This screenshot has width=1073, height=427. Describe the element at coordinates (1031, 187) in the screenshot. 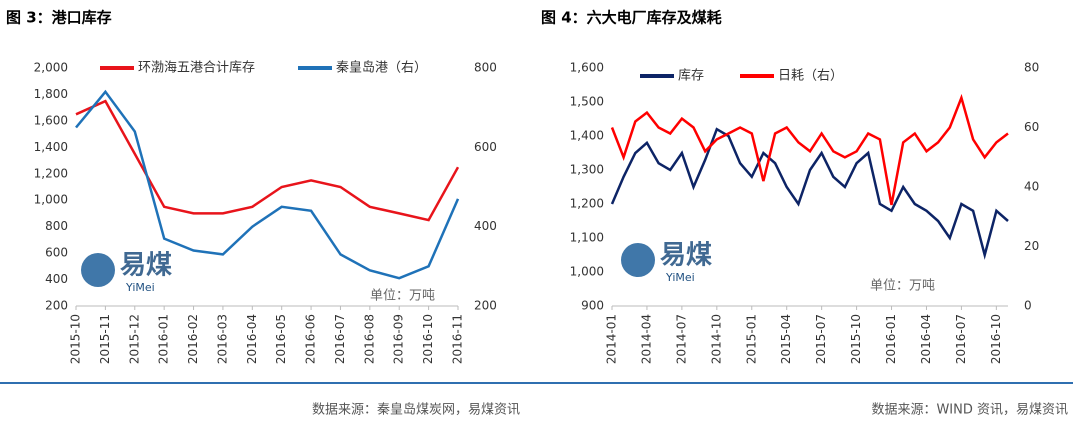

I see `y2-tick-label: 40` at that location.